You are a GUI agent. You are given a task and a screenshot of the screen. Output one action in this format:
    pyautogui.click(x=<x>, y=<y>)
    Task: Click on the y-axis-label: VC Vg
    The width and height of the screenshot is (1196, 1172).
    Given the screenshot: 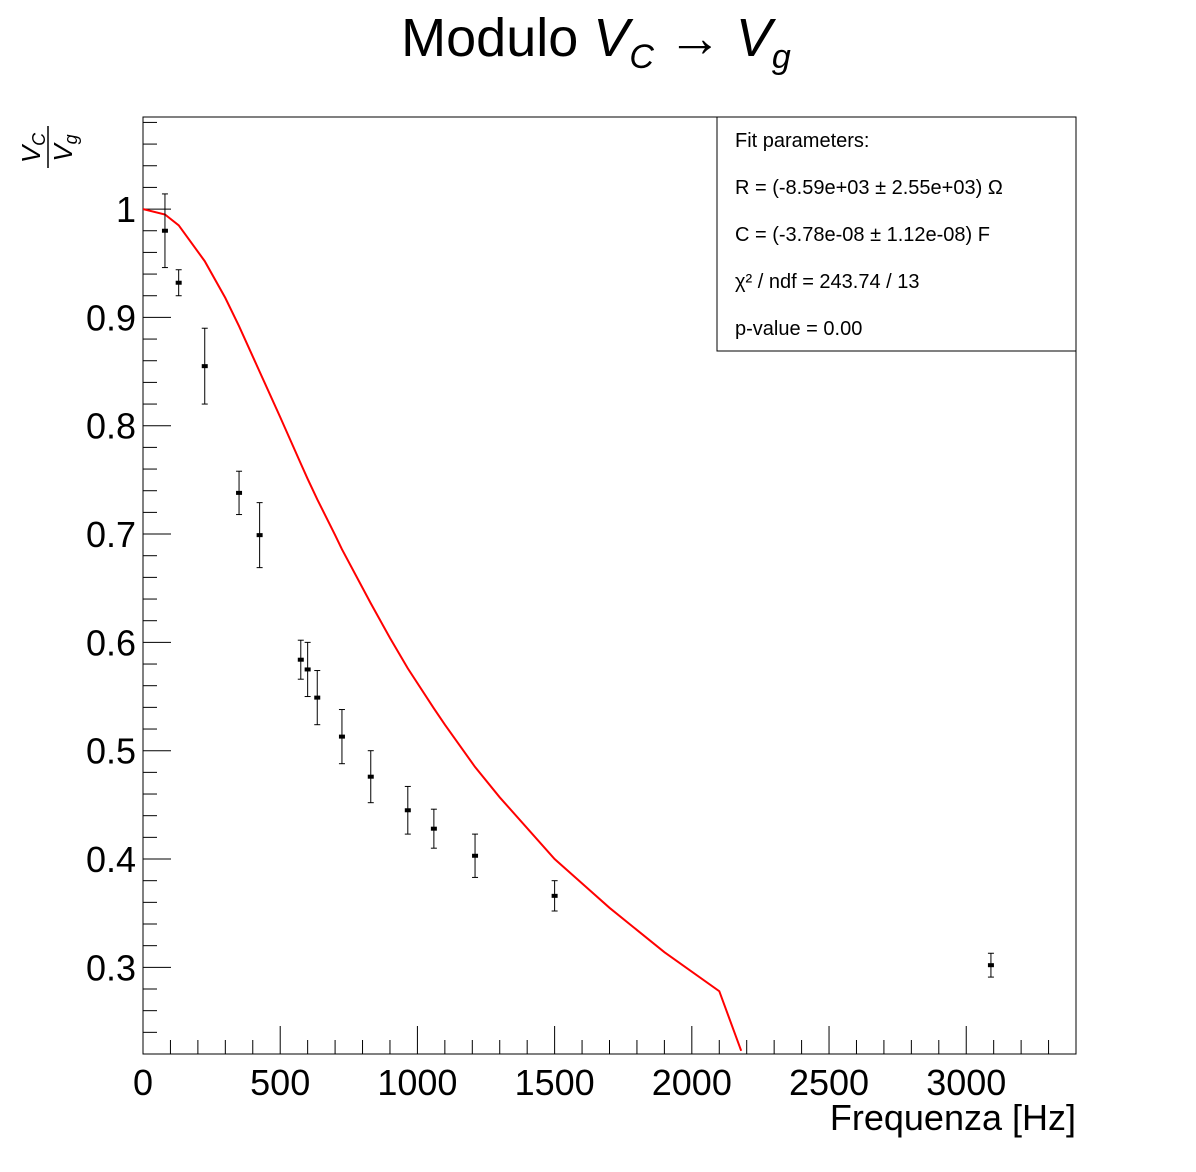 What is the action you would take?
    pyautogui.click(x=48, y=147)
    